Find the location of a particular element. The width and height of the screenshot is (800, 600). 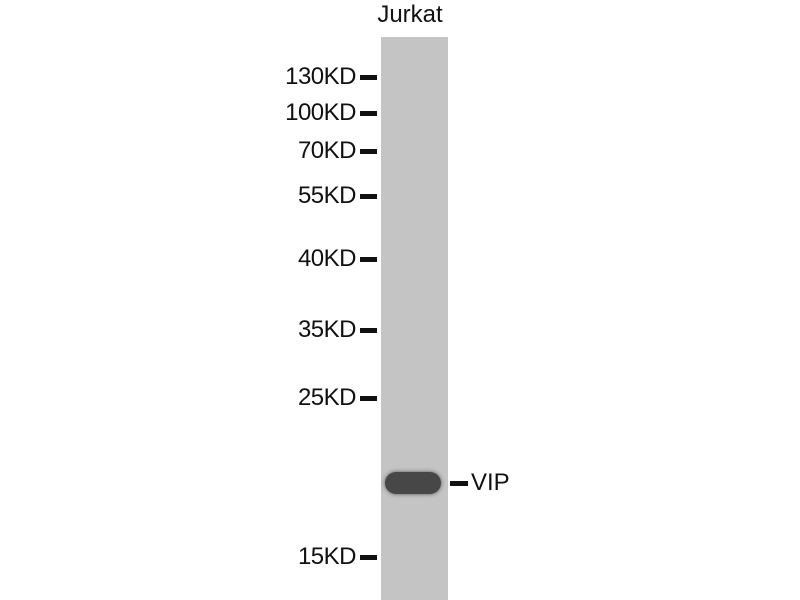

target-label: VIP is located at coordinates (490, 482).